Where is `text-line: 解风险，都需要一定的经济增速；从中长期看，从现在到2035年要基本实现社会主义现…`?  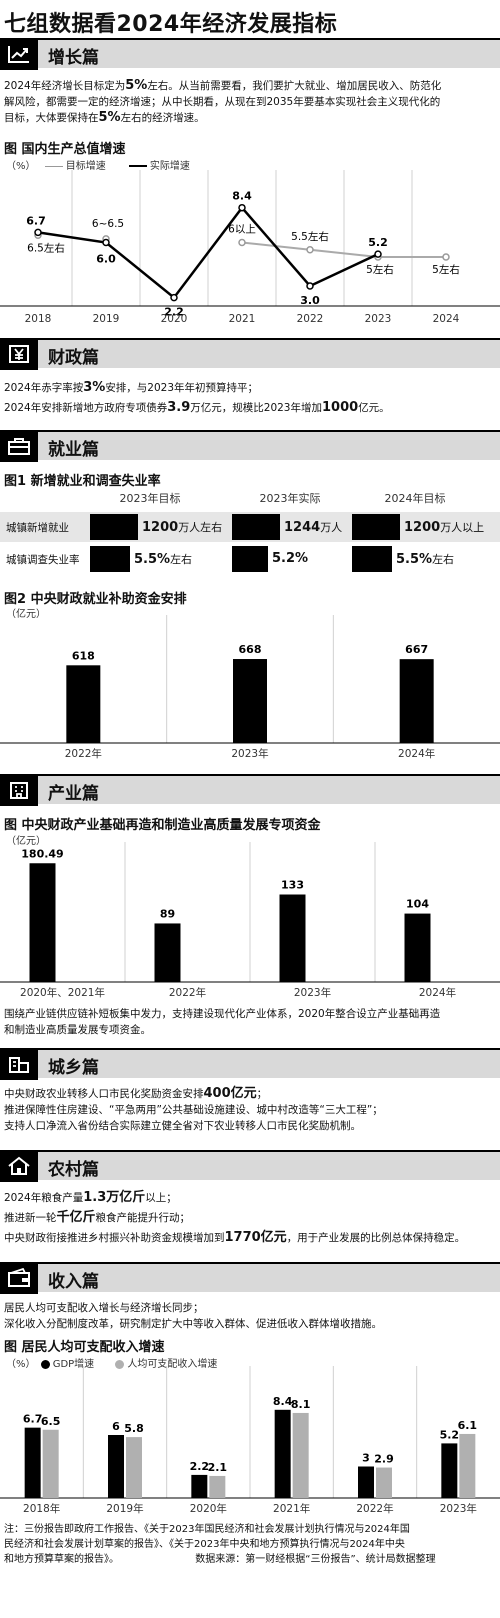 text-line: 解风险，都需要一定的经济增速；从中长期看，从现在到2035年要基本实现社会主义现… is located at coordinates (250, 102).